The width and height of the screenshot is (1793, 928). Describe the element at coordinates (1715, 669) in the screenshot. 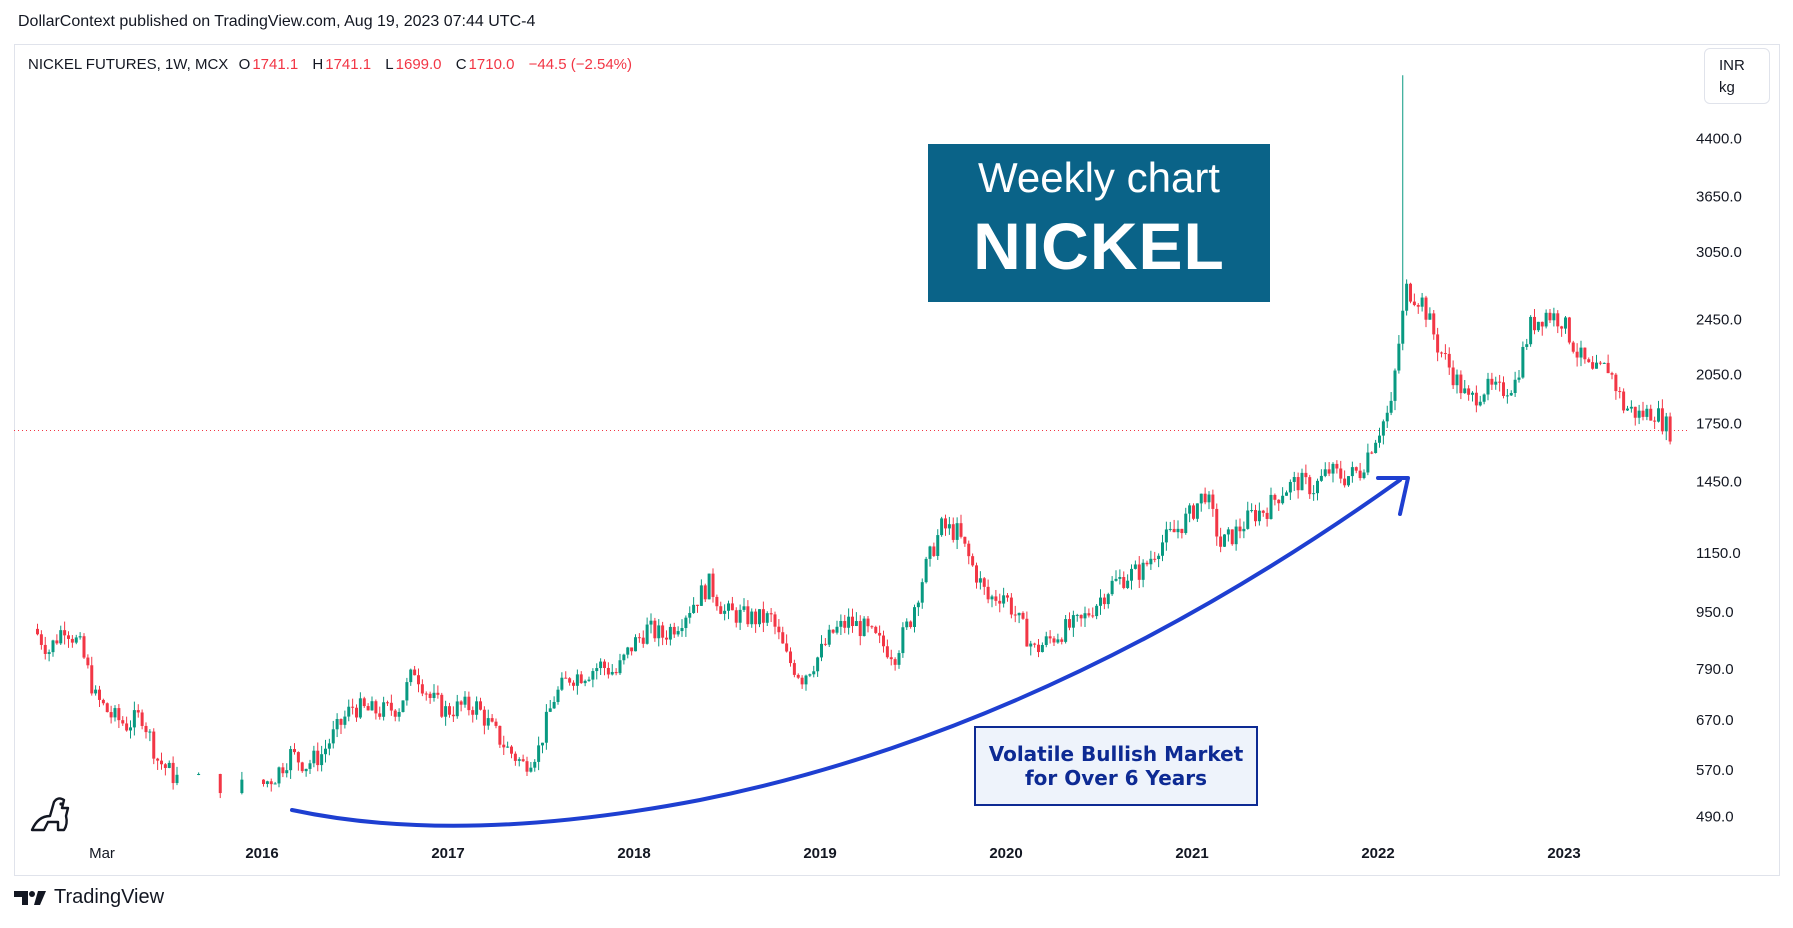

I see `y-tick-label: 790.0` at that location.